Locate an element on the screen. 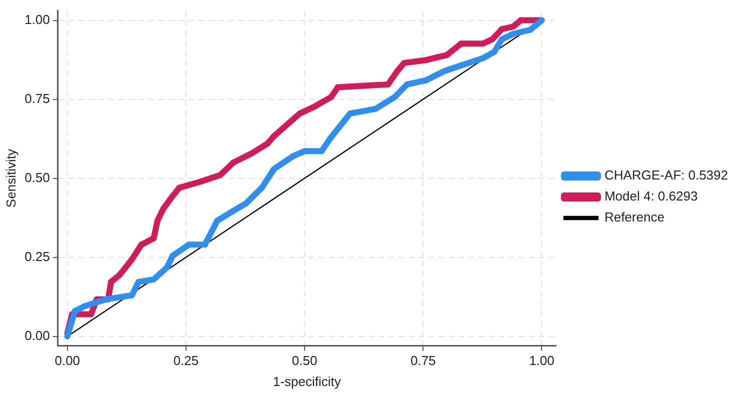 Image resolution: width=744 pixels, height=394 pixels. x-axis-title: 1-specificity is located at coordinates (307, 381).